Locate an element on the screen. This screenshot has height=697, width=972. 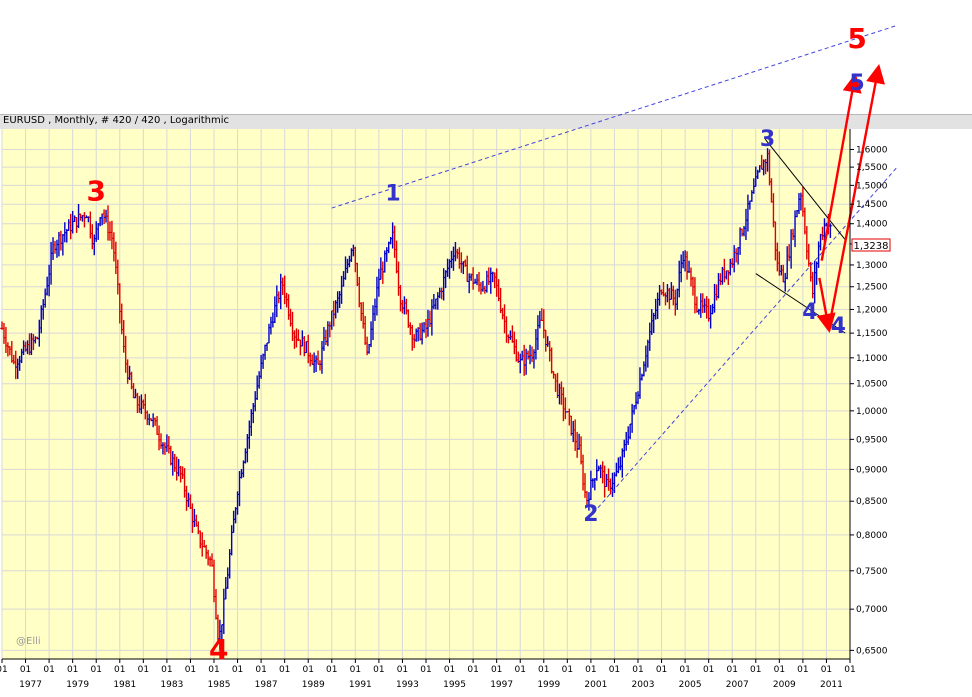
x-tick-year-label: 1981 is located at coordinates (124, 685).